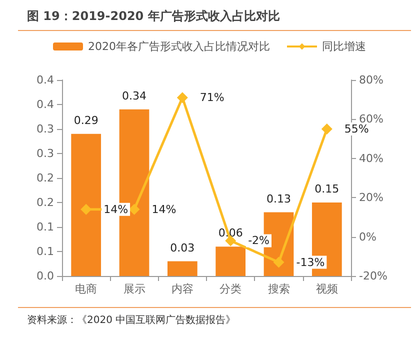 The image size is (419, 340). I want to click on data-label: 0.15, so click(327, 189).